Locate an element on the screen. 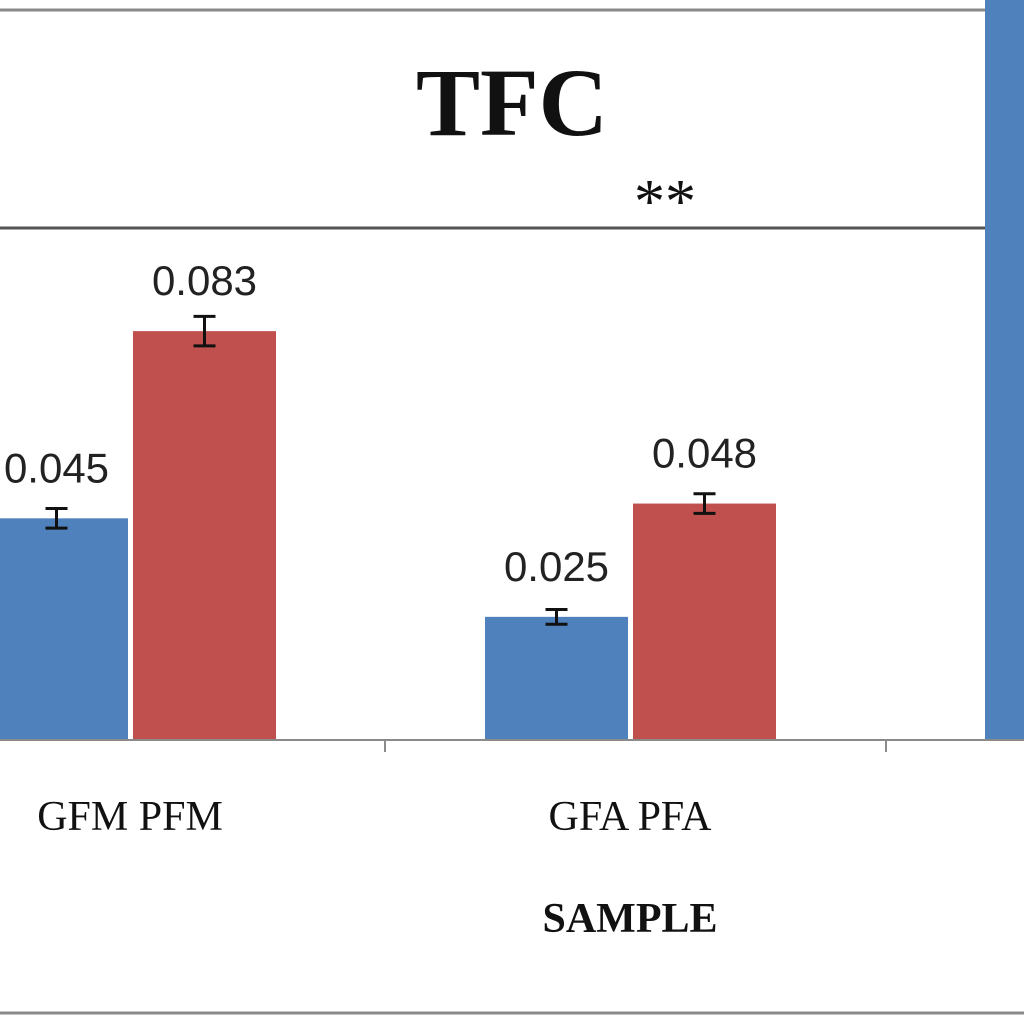  error-bar-series2-cat2 is located at coordinates (704, 503).